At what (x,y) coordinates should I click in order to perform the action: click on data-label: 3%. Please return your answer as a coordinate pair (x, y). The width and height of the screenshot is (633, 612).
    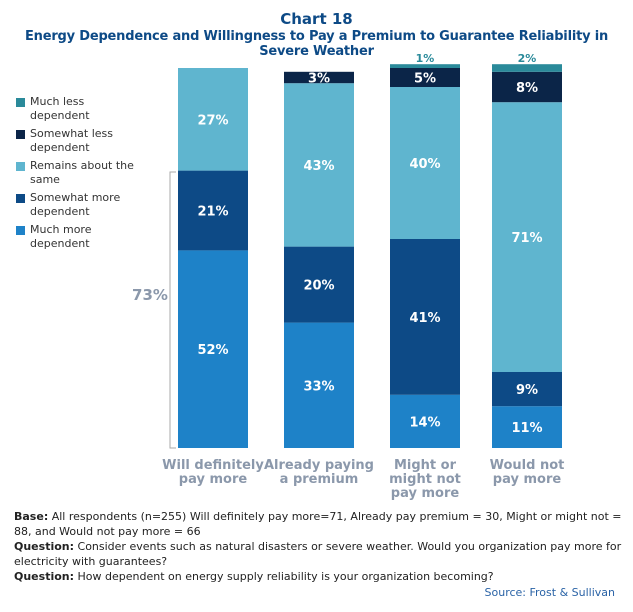
    Looking at the image, I should click on (319, 79).